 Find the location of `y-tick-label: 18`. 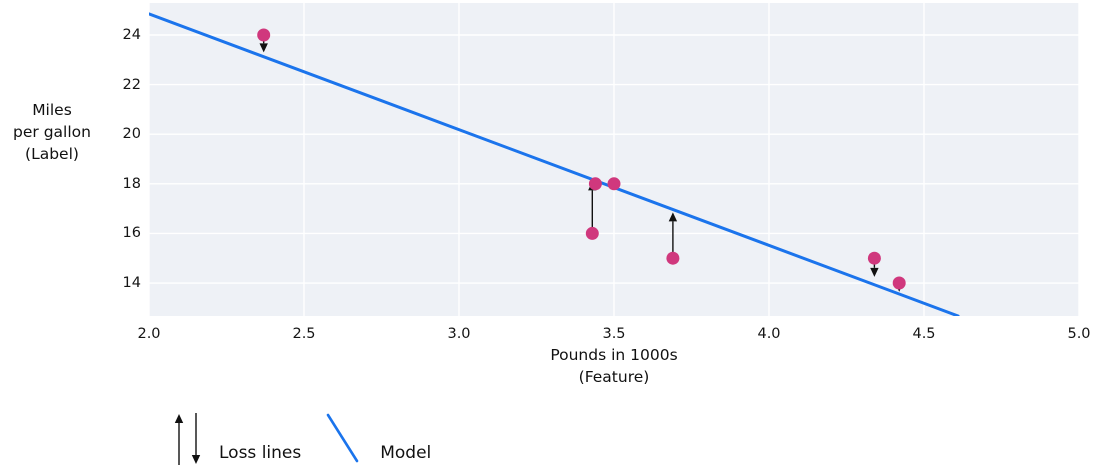

y-tick-label: 18 is located at coordinates (131, 183).